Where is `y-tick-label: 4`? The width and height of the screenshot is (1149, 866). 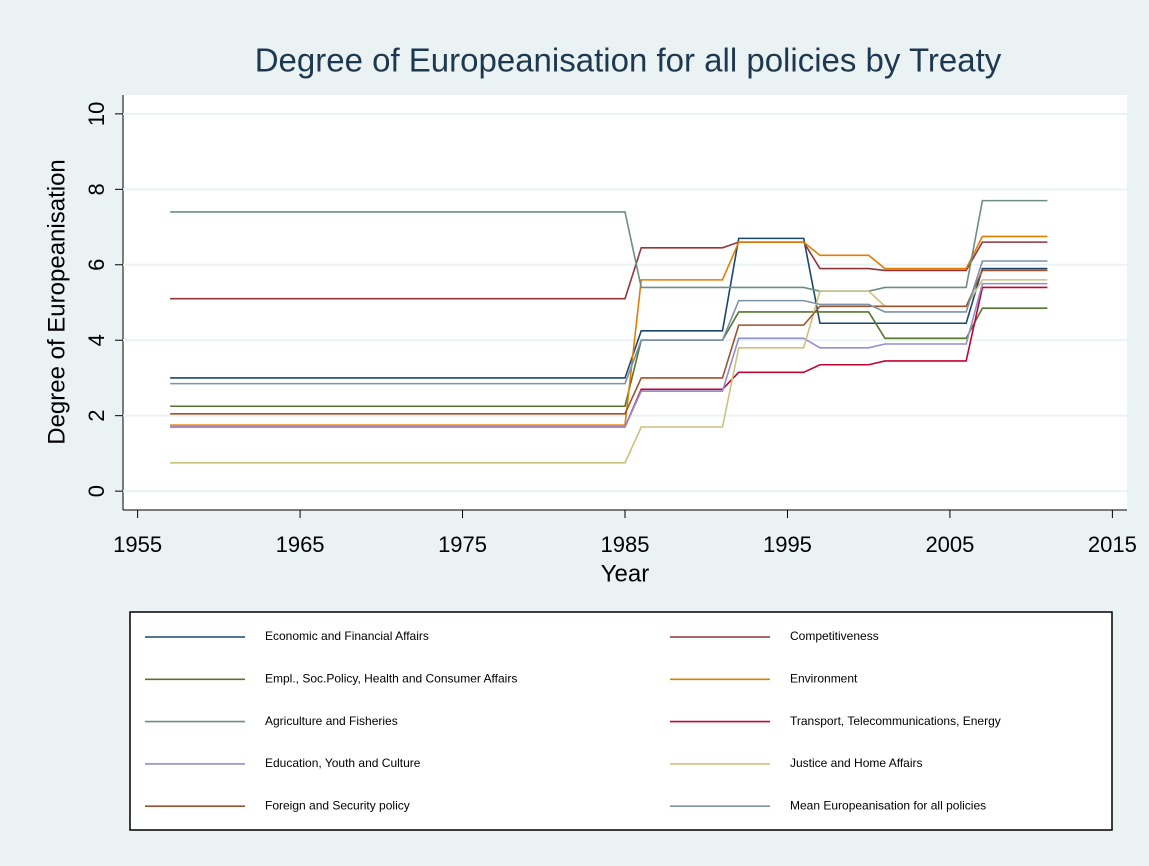 y-tick-label: 4 is located at coordinates (96, 340).